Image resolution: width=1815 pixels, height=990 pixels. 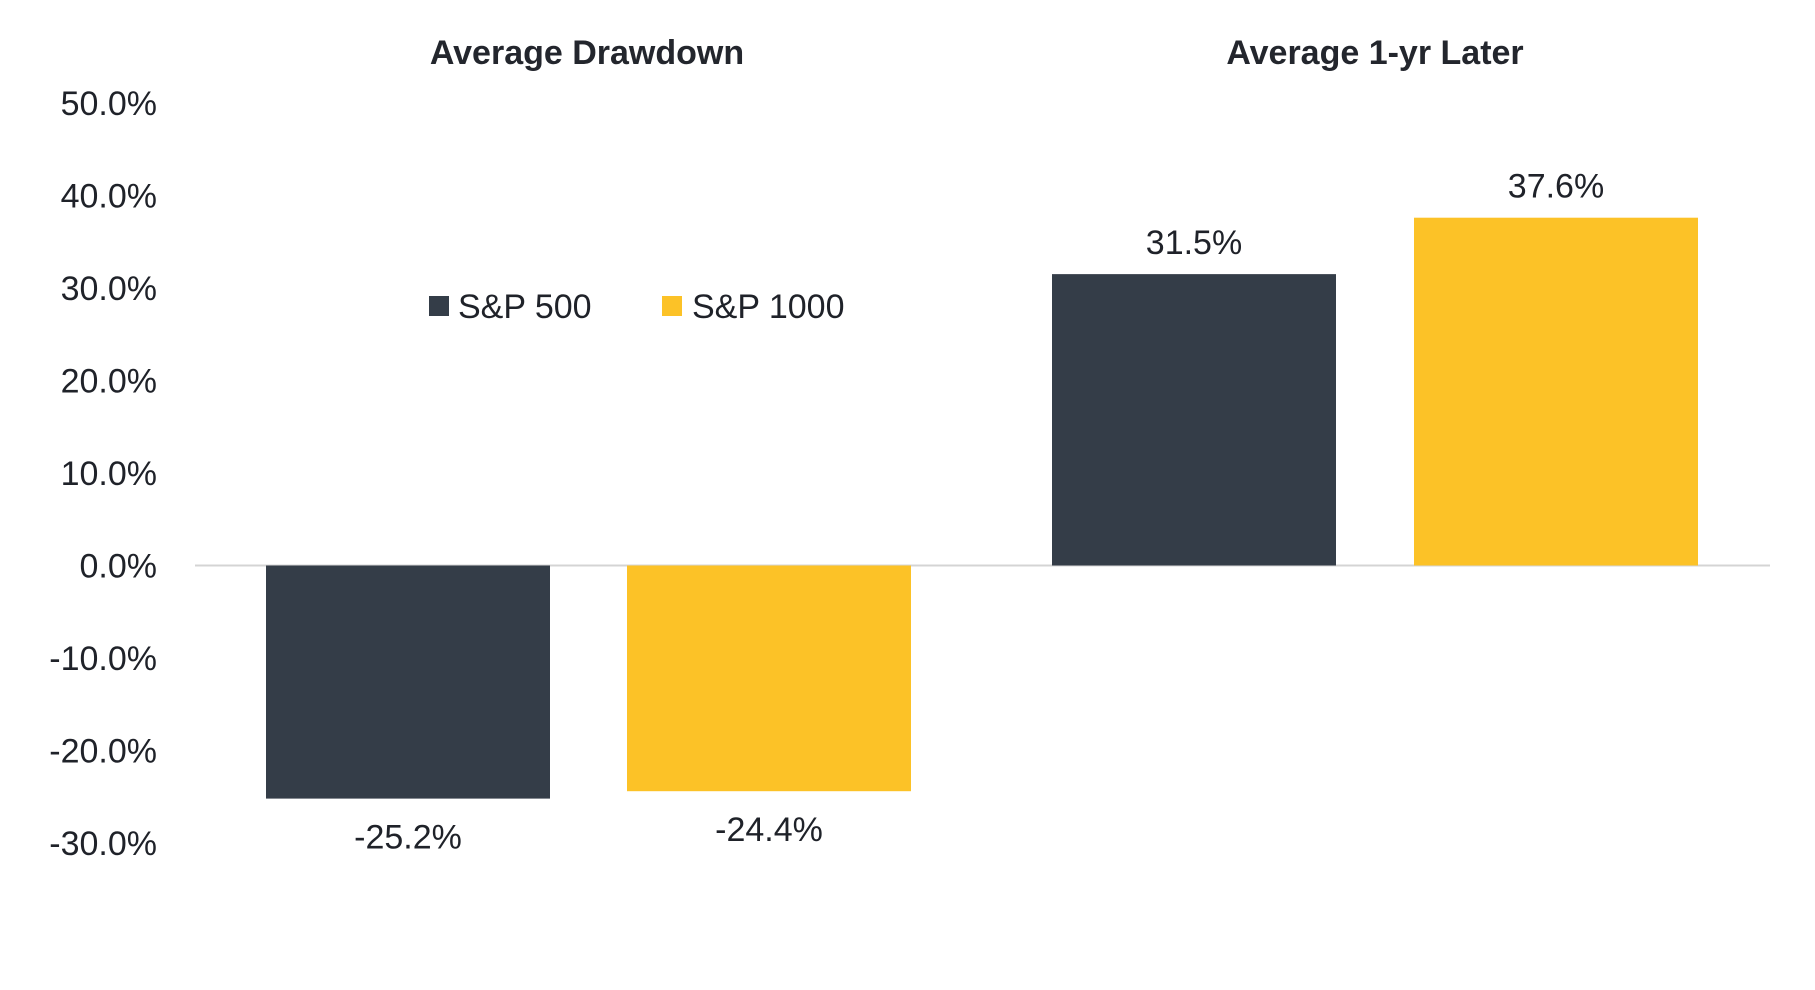 What do you see at coordinates (637, 307) in the screenshot?
I see `legend: S&P 500 S&P 1000` at bounding box center [637, 307].